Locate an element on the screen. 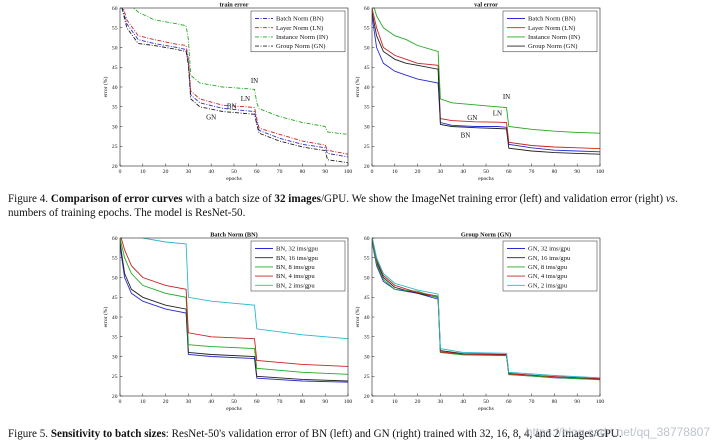 This screenshot has height=443, width=720. watermark: https://blog.csdn.net/qq_38778807 is located at coordinates (617, 432).